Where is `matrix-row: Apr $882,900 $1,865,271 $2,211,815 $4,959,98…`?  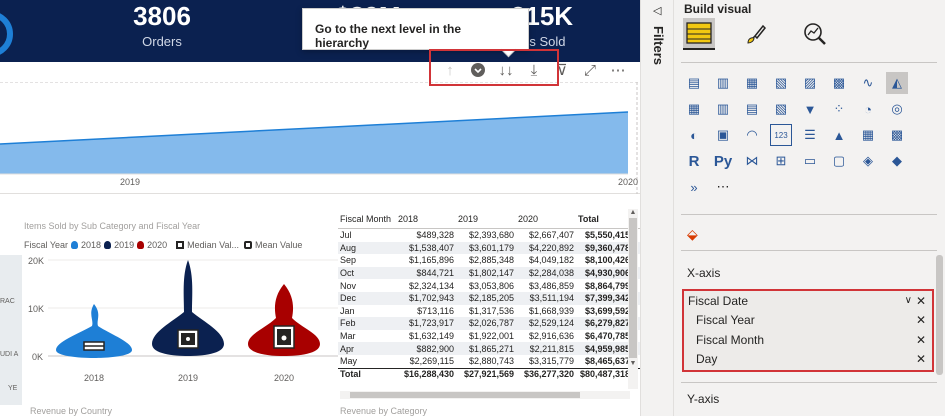
matrix-row: Apr $882,900 $1,865,271 $2,211,815 $4,959,98… is located at coordinates (489, 348).